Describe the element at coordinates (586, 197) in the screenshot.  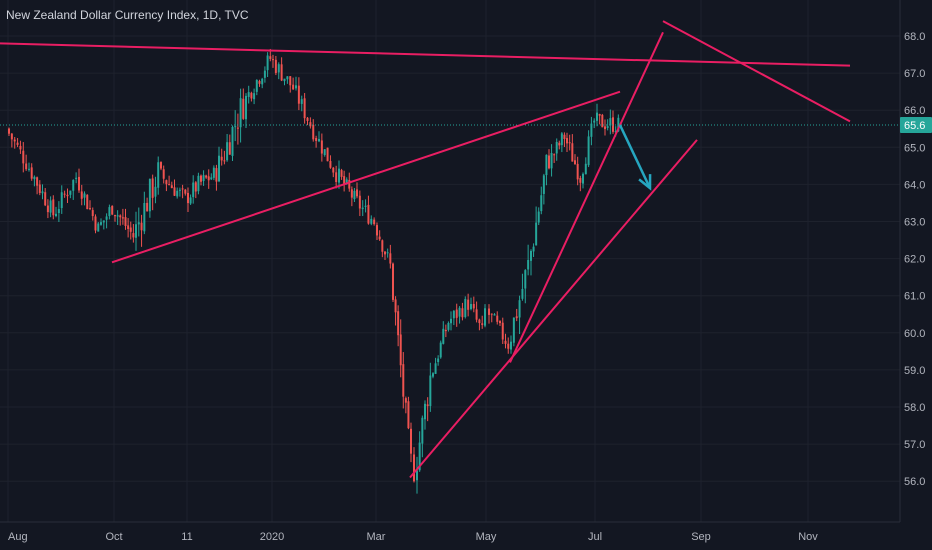
I see `steep-rising-line` at that location.